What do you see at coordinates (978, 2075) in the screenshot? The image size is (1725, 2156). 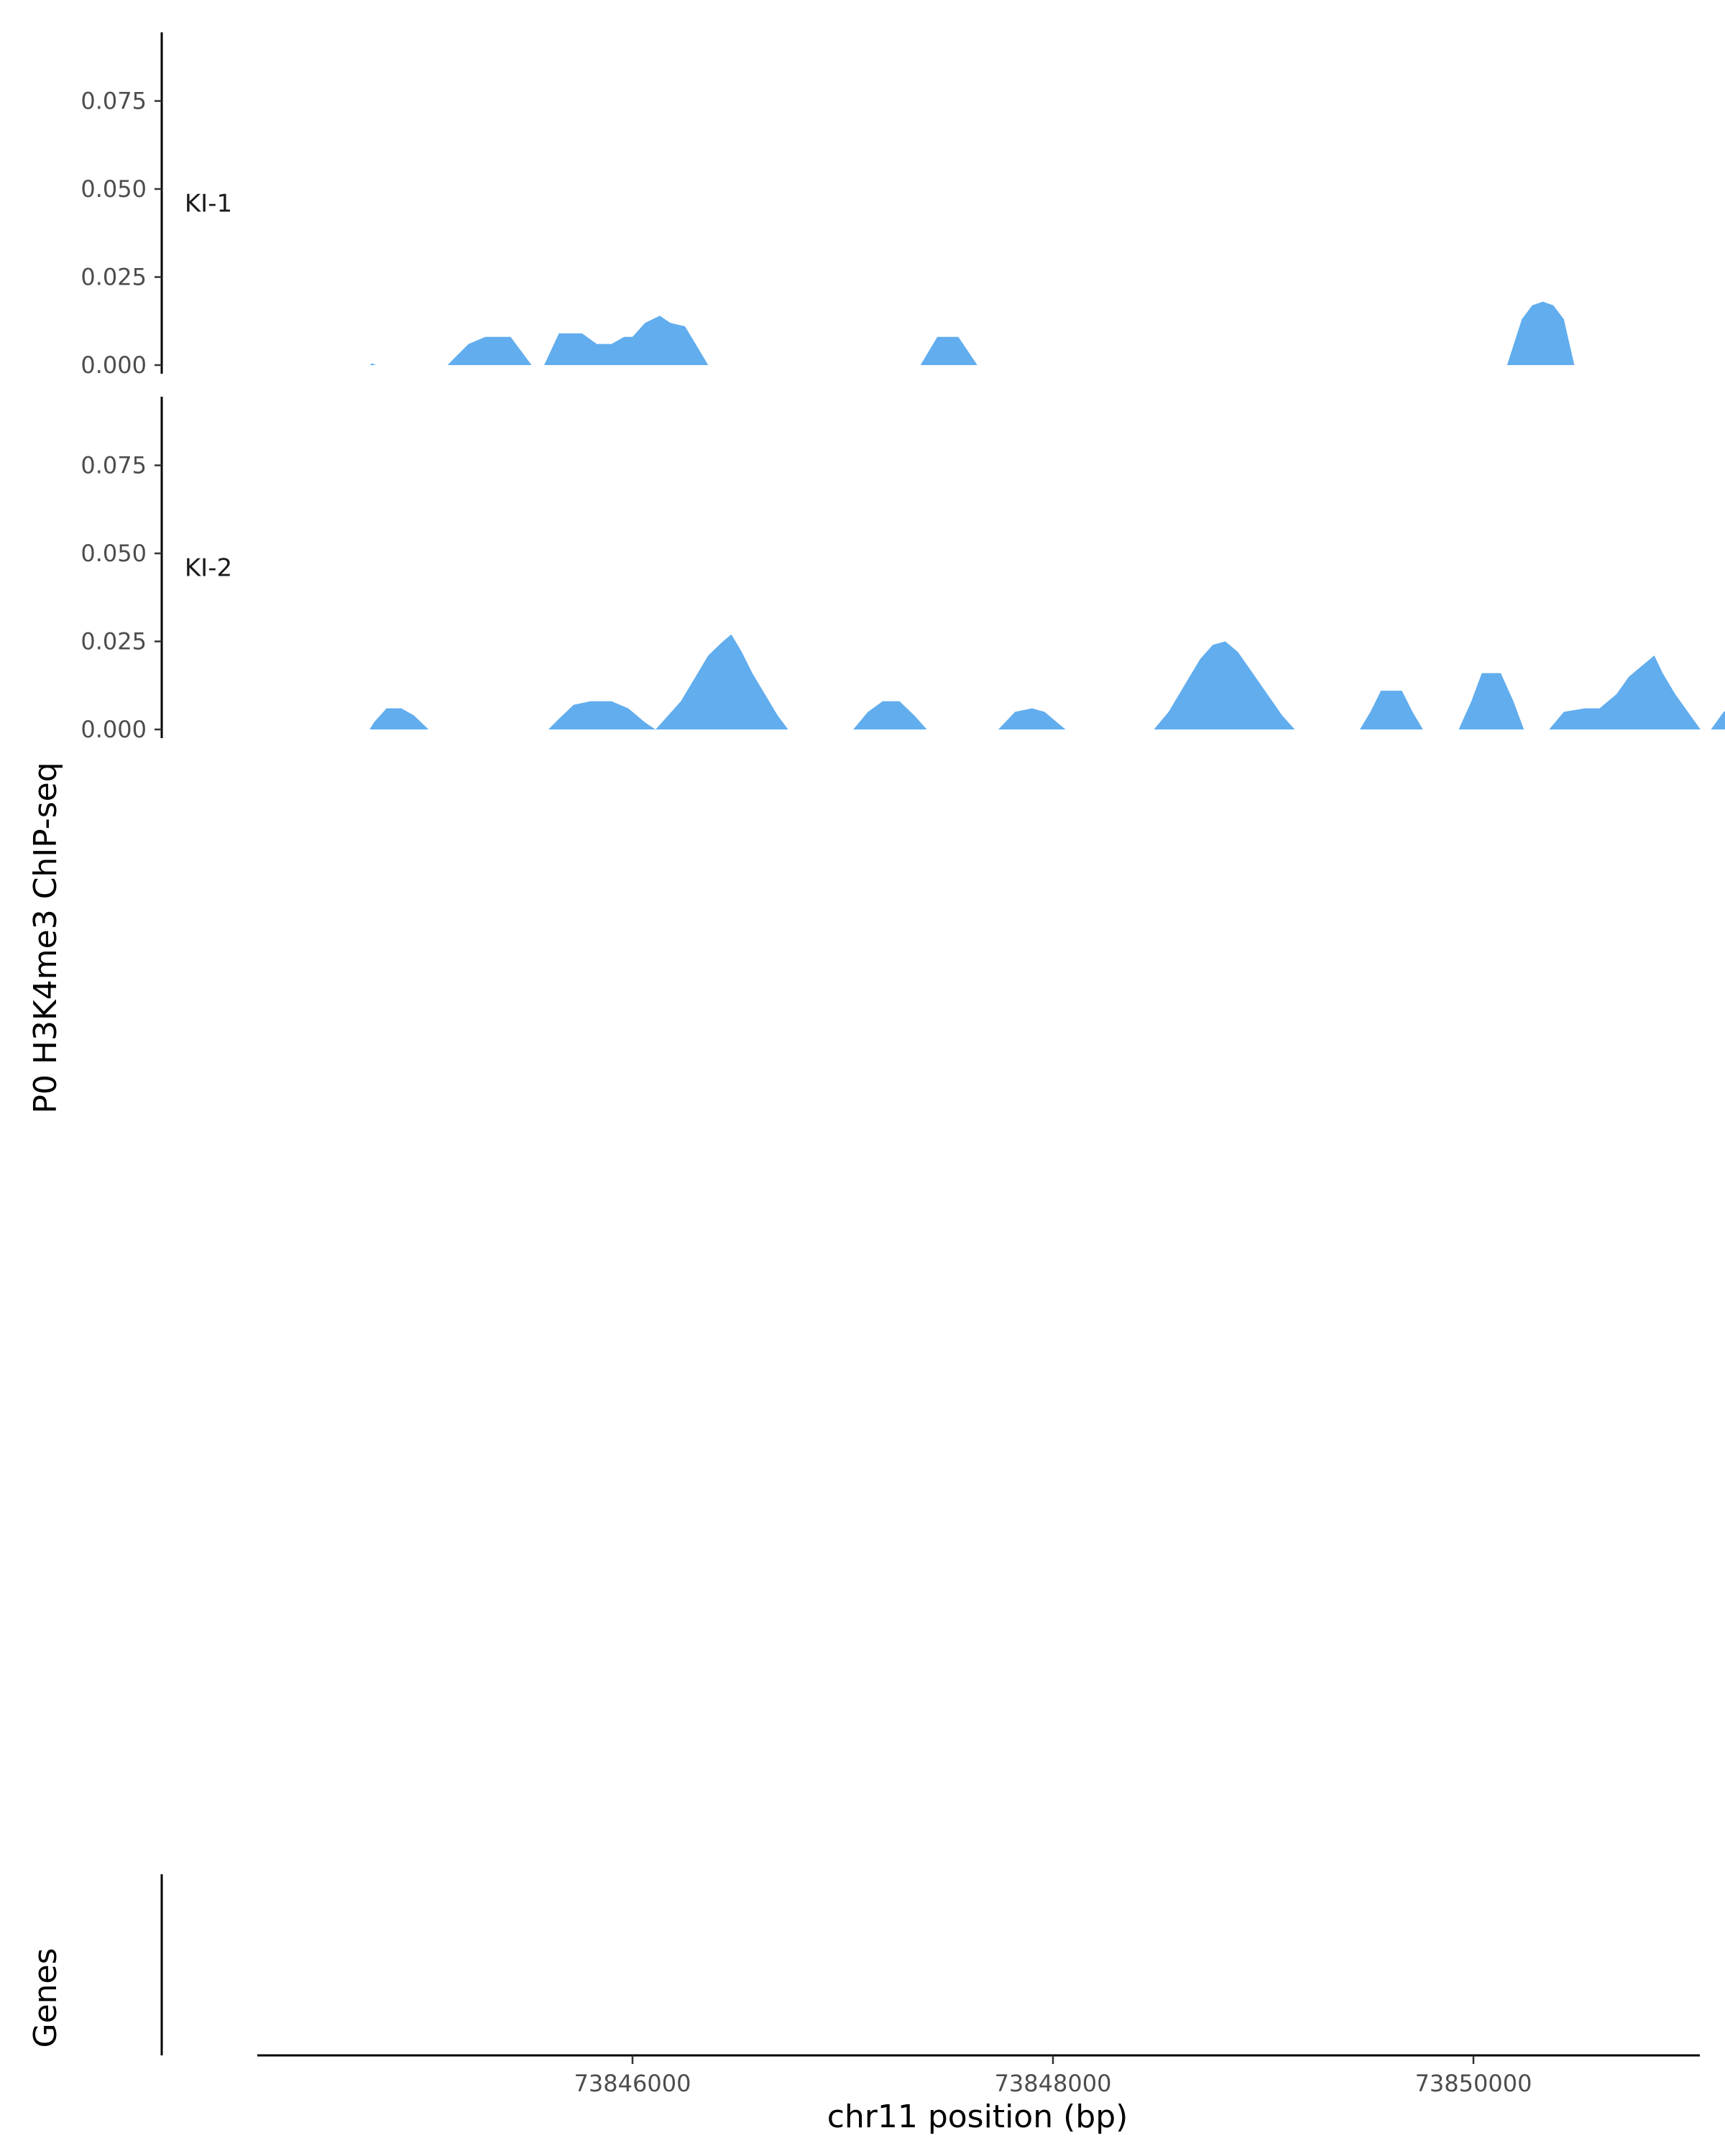 I see `x-axis: 73846000 73848000 73850000` at bounding box center [978, 2075].